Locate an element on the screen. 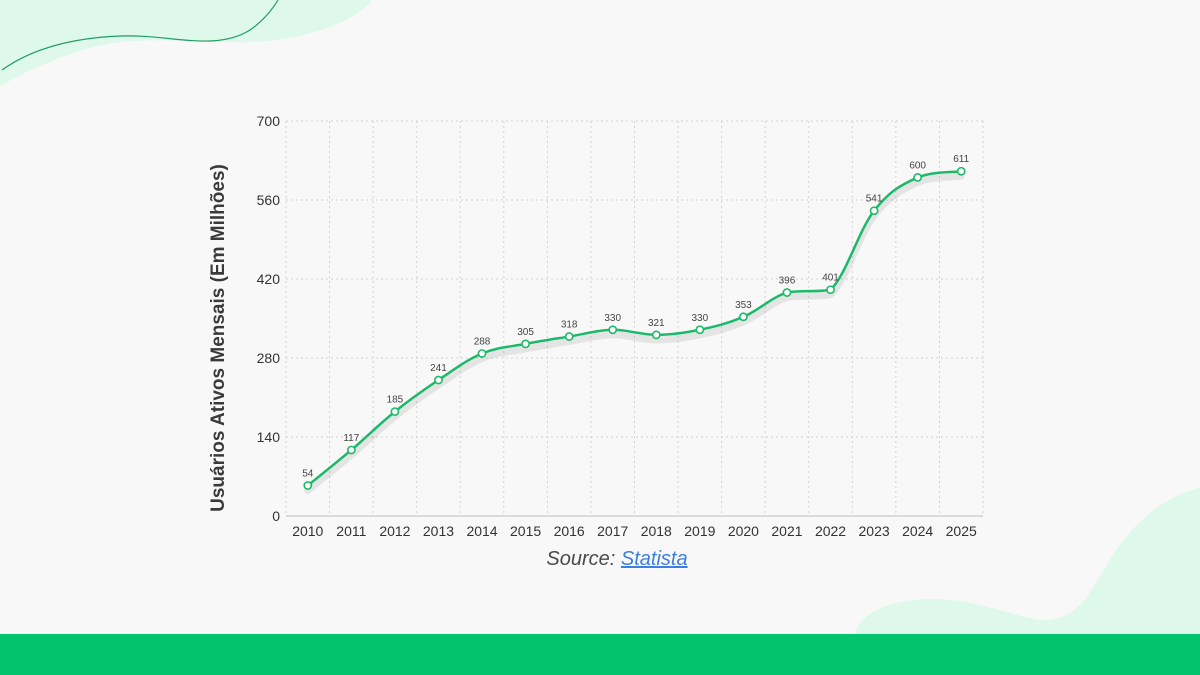 The height and width of the screenshot is (675, 1200). y-tick-label: 0 is located at coordinates (276, 516).